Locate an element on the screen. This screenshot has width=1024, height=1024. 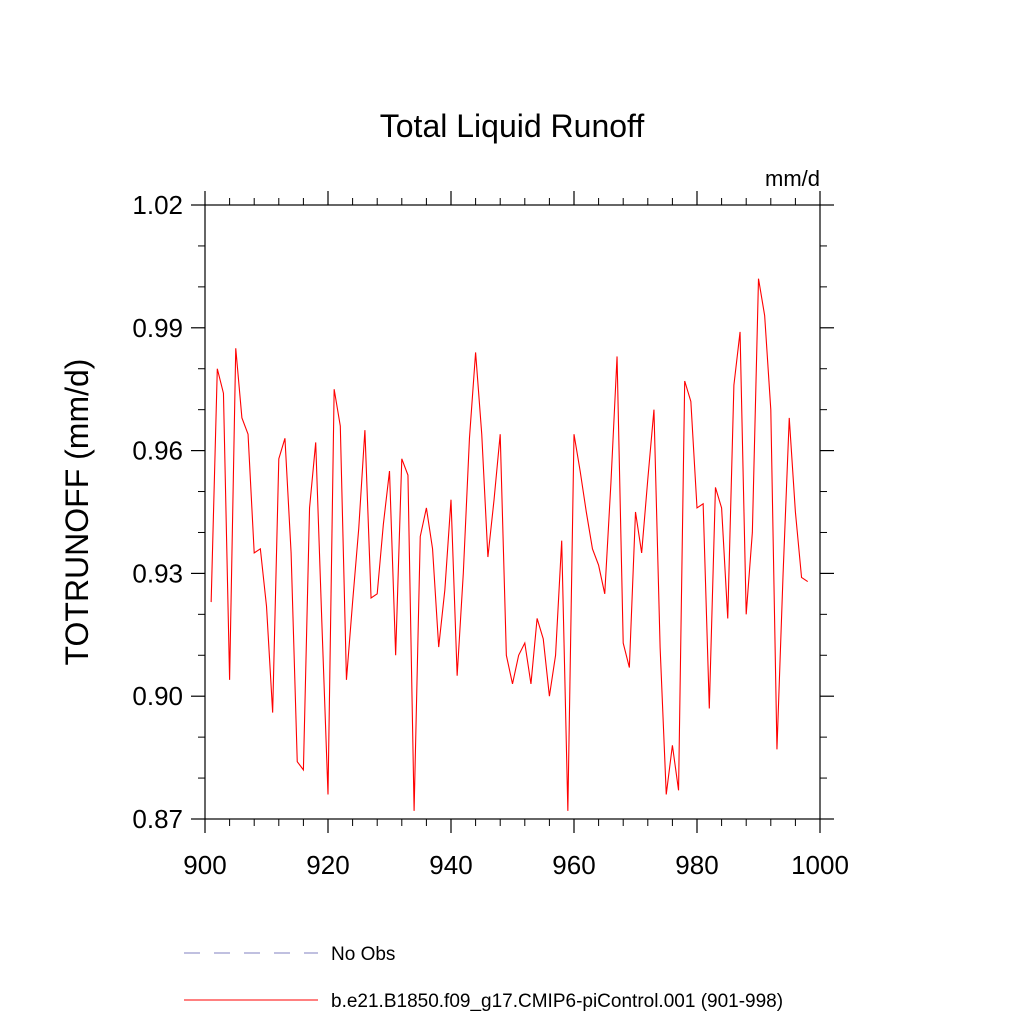
chart-title: Total Liquid Runoff is located at coordinates (512, 126).